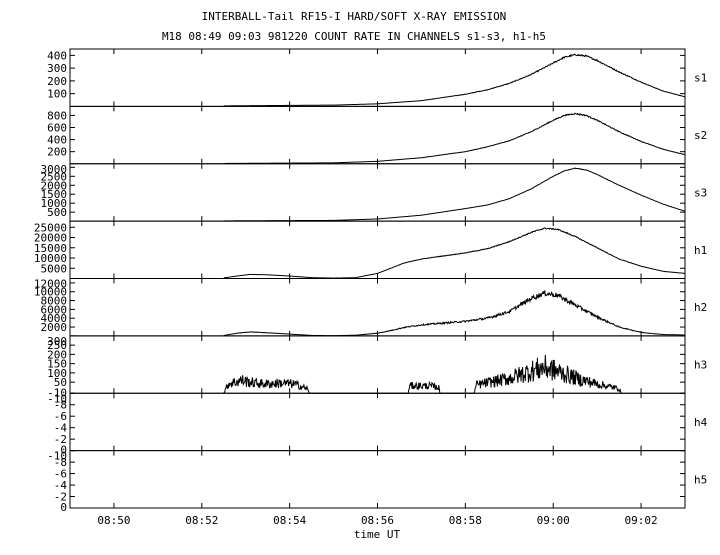 The width and height of the screenshot is (720, 555). I want to click on panel-frame-s1, so click(377, 77).